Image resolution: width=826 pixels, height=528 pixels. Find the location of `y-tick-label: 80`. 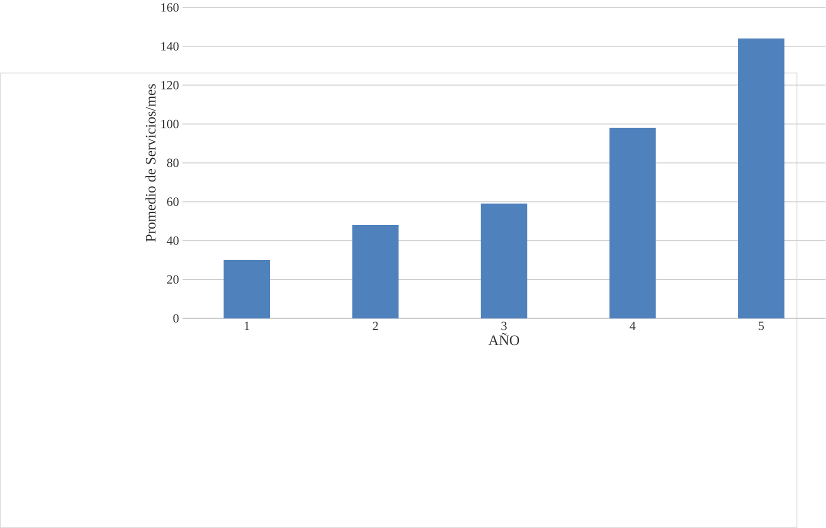

y-tick-label: 80 is located at coordinates (173, 163).